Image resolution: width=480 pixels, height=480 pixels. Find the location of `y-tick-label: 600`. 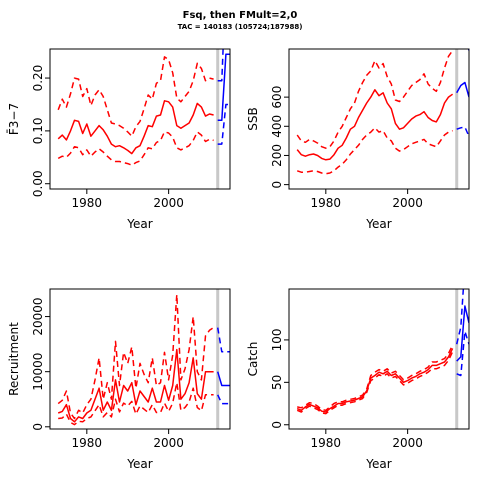

y-tick-label: 600 is located at coordinates (277, 97).